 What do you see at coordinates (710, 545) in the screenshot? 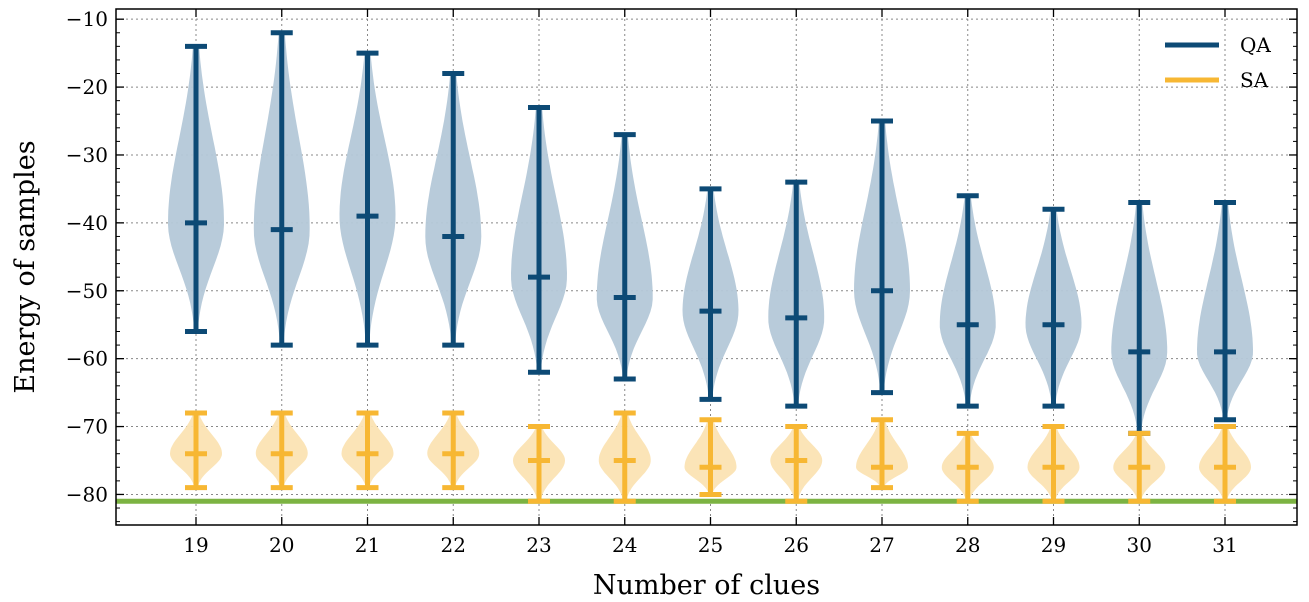
I see `x-tick-label: 25` at bounding box center [710, 545].